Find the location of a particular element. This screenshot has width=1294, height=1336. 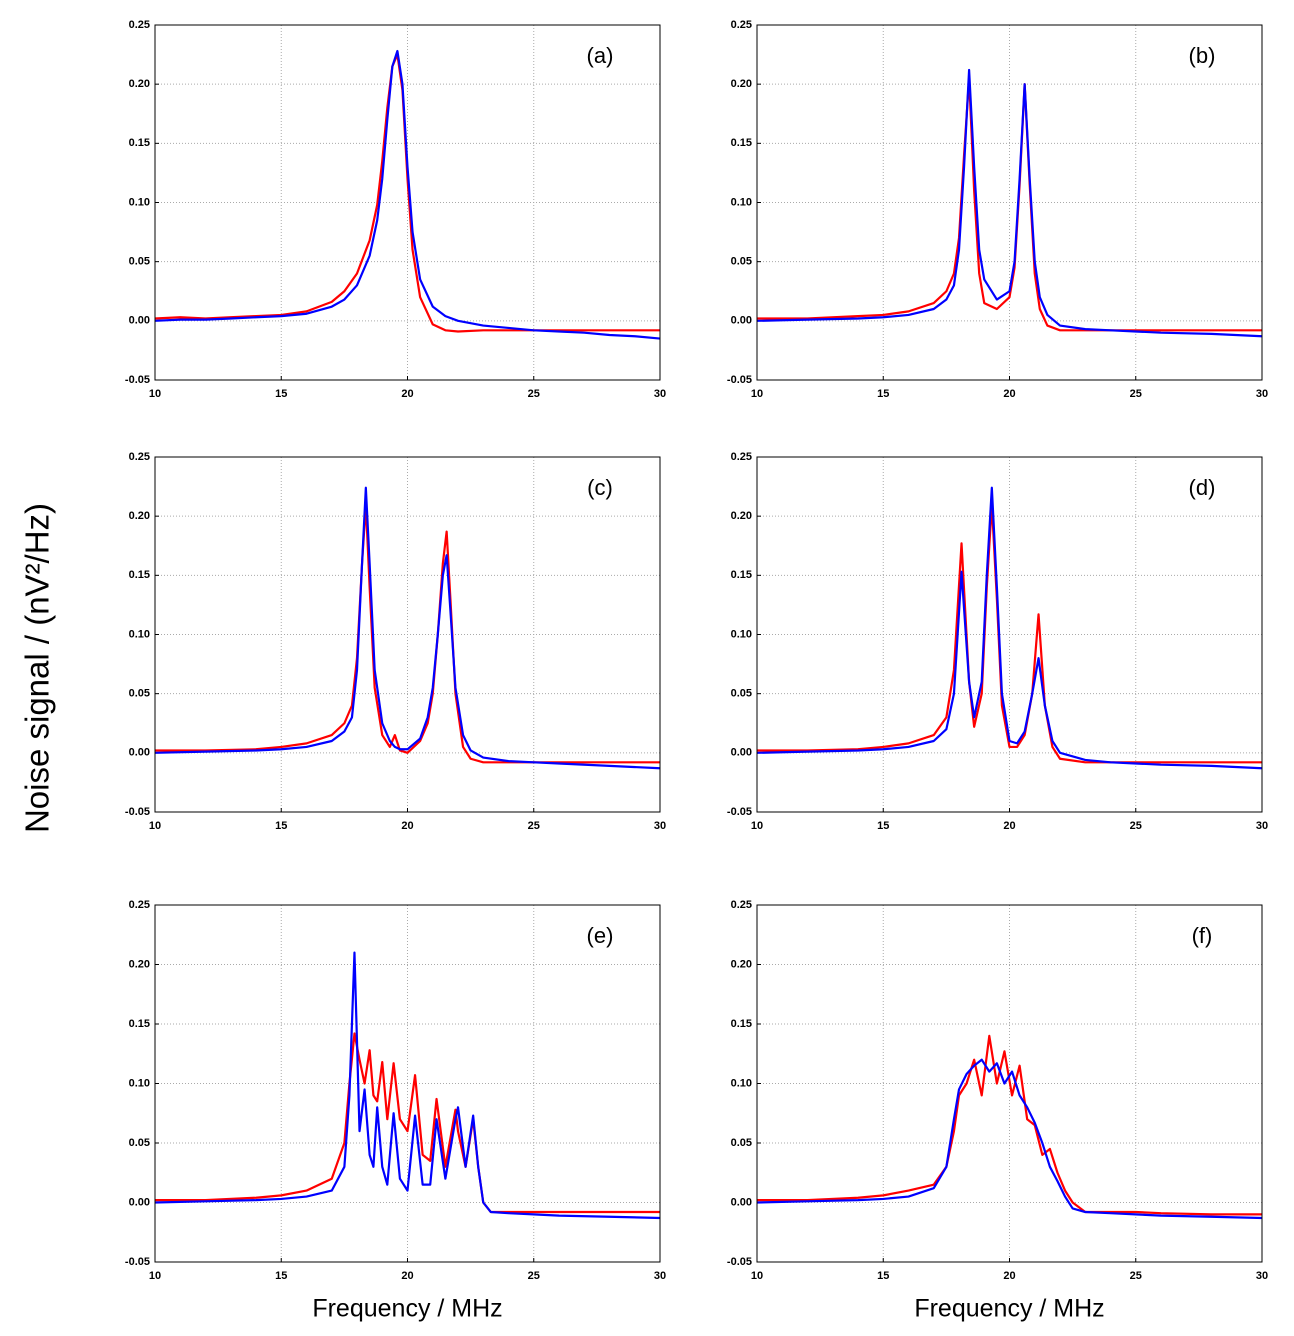

panel-label: (d) is located at coordinates (1202, 487).